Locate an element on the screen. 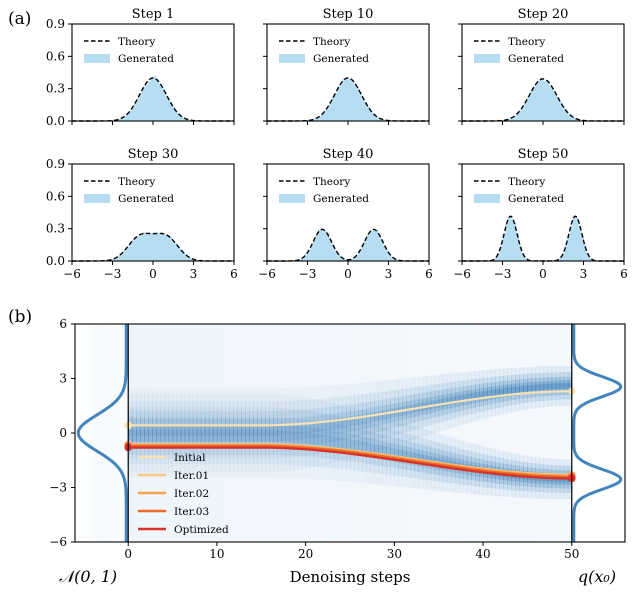 The width and height of the screenshot is (634, 593). panel-title: Step 30 is located at coordinates (153, 154).